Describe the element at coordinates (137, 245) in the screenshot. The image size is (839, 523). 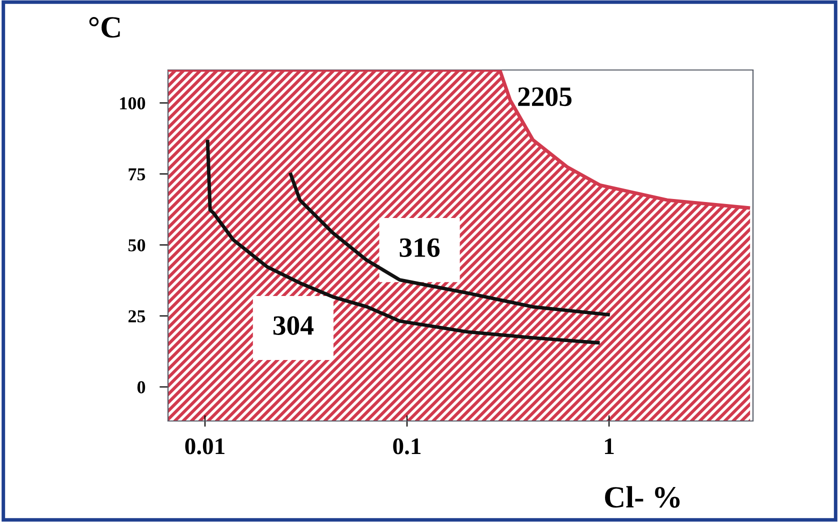
I see `y-tick-label: 50` at that location.